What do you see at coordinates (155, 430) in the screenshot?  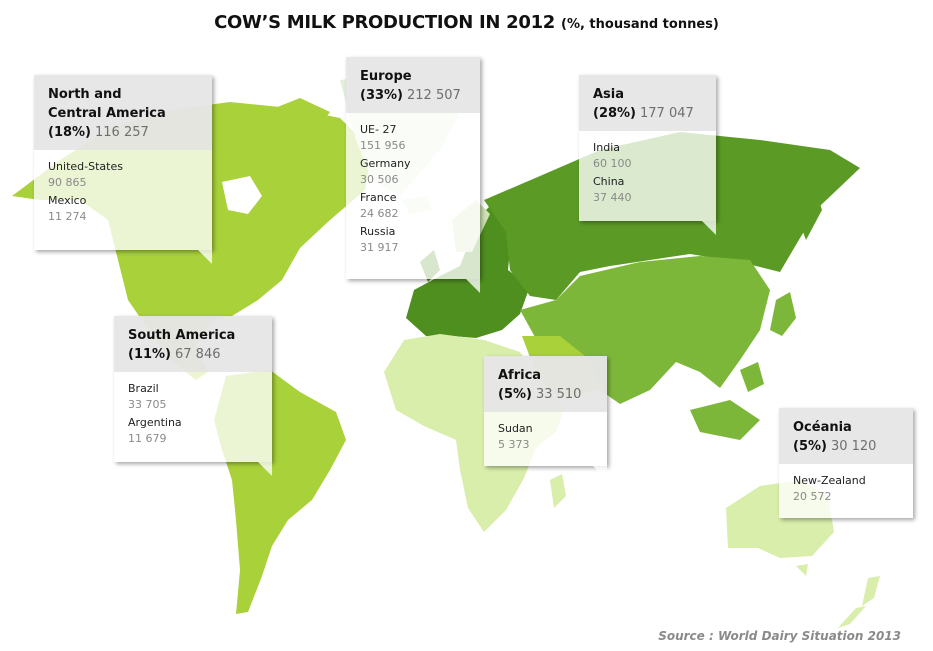 I see `list-item: Argentina 11 679` at bounding box center [155, 430].